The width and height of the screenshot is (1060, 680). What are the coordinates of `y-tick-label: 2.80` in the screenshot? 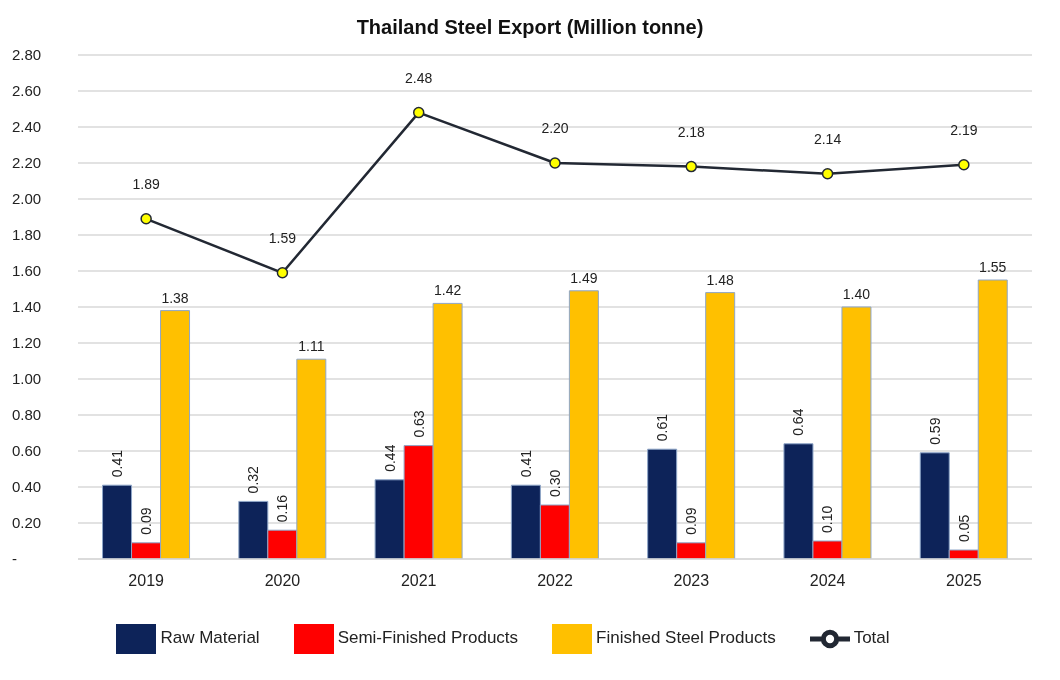 It's located at (27, 55).